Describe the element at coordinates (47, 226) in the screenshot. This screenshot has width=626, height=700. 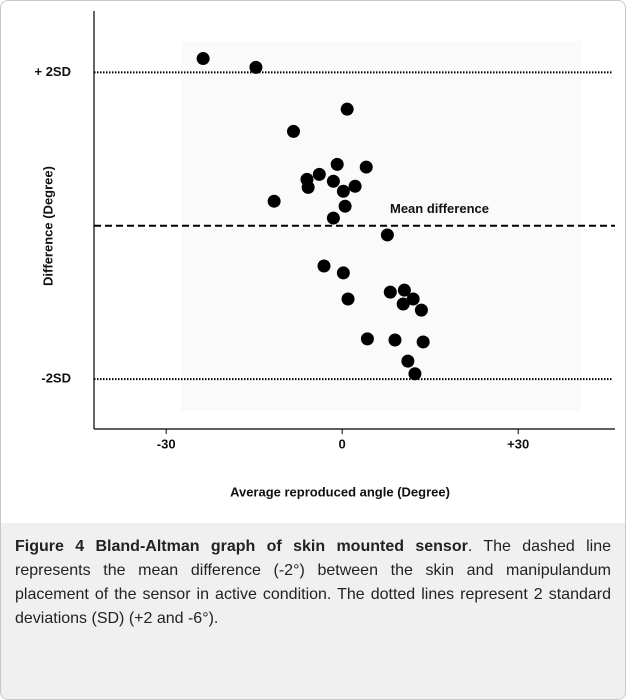
I see `y-axis-label: Difference (Degree)` at that location.